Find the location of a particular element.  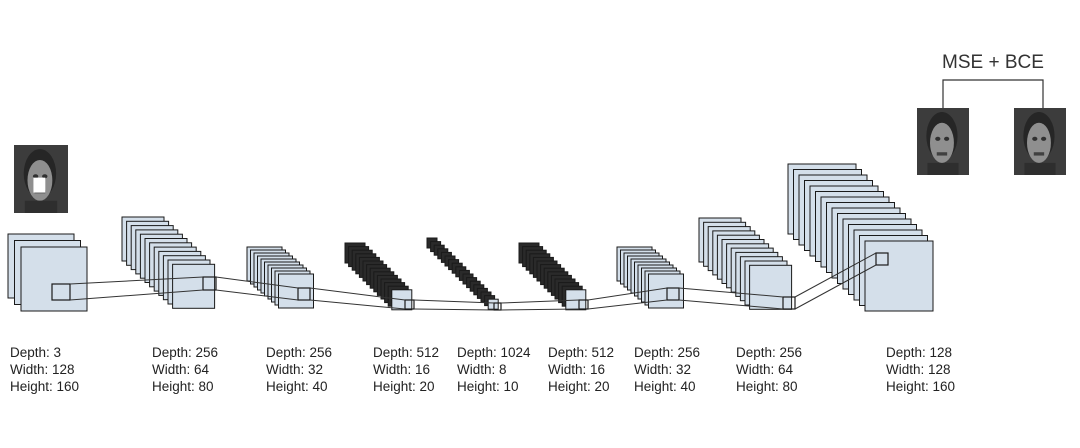

connectors-group is located at coordinates (473, 281).